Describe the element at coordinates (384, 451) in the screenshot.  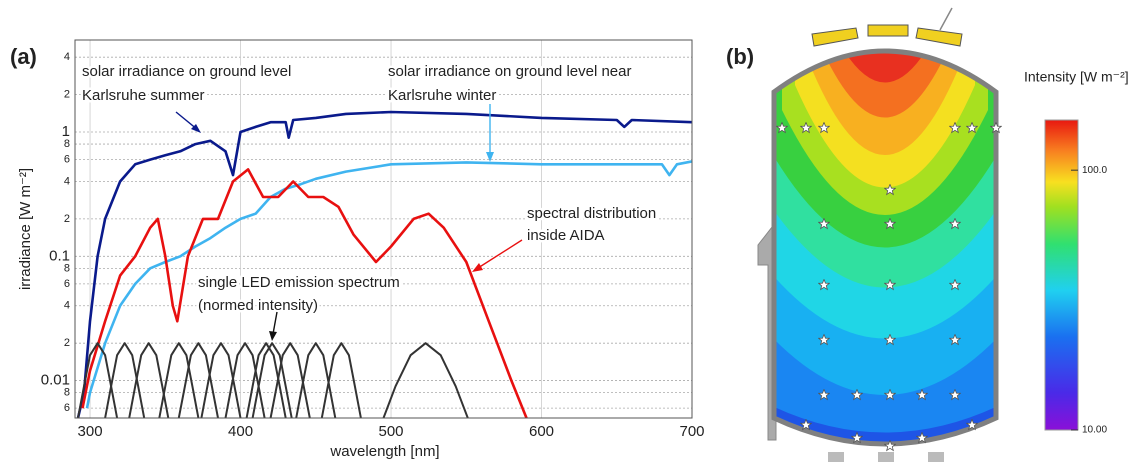
I see `x-axis-label: wavelength [nm]` at that location.